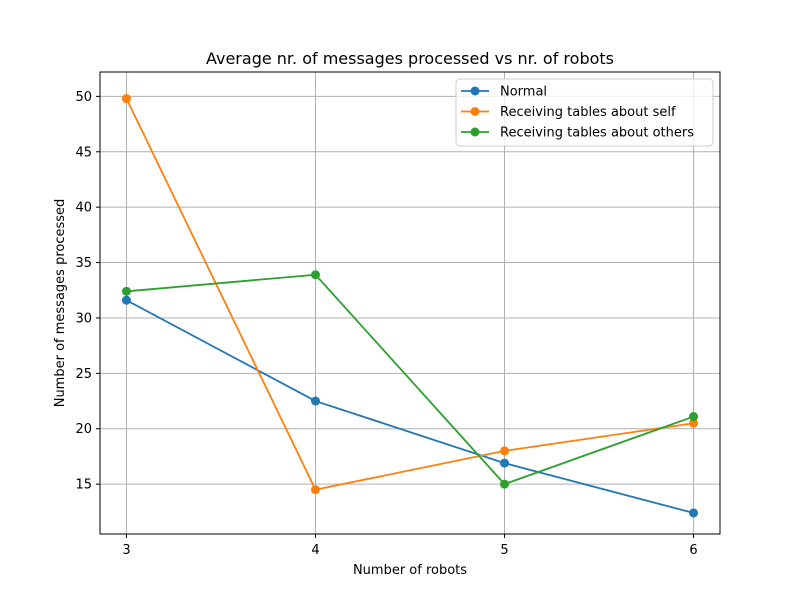  What do you see at coordinates (505, 463) in the screenshot?
I see `data-point-normal-x5` at bounding box center [505, 463].